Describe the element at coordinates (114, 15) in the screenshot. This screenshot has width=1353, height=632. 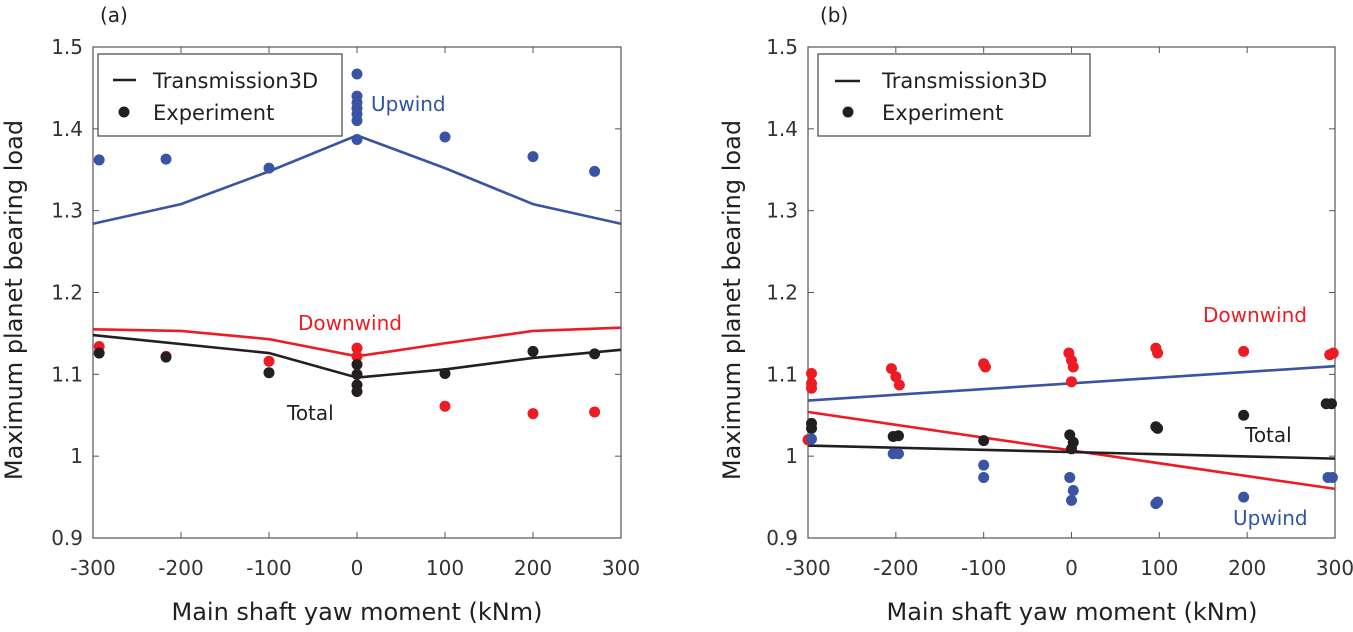
I see `panel-label: (a)` at that location.